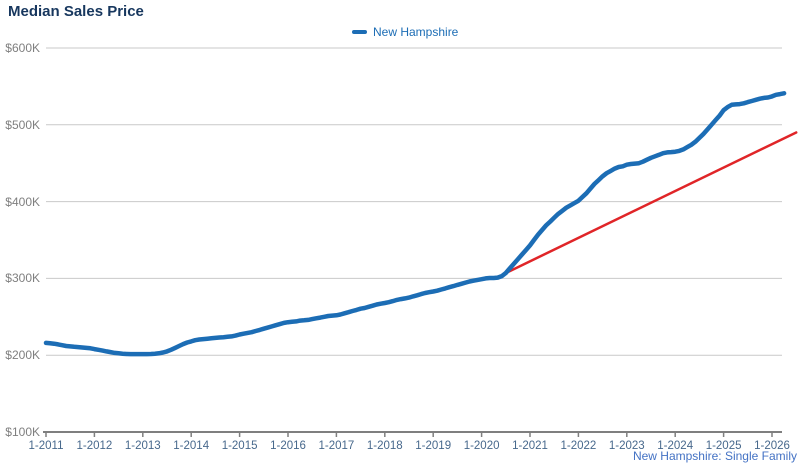 The width and height of the screenshot is (800, 468). I want to click on series-footnote: New Hampshire: Single Family, so click(714, 456).